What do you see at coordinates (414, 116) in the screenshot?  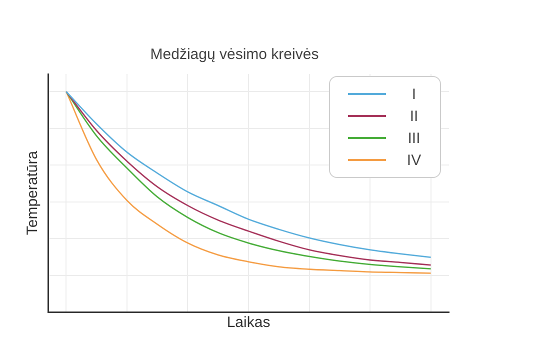 I see `legend-label: II` at bounding box center [414, 116].